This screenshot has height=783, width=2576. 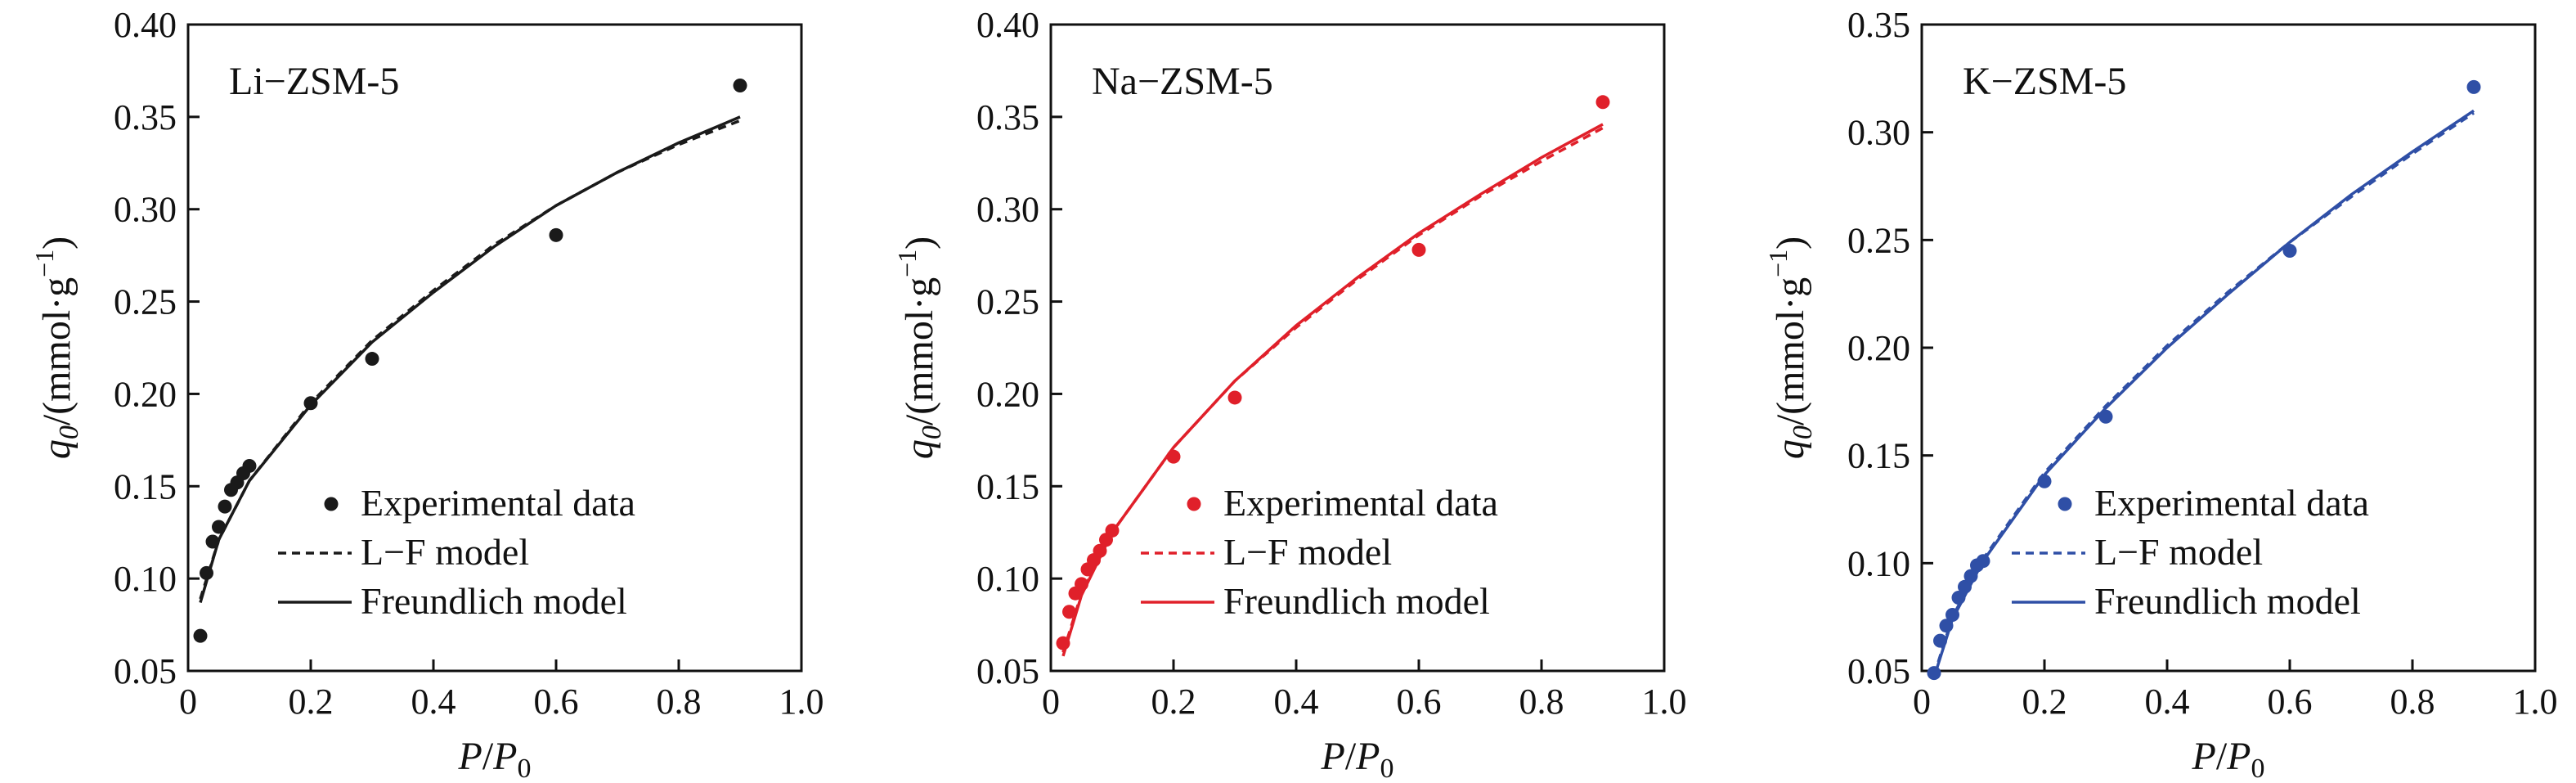 What do you see at coordinates (145, 25) in the screenshot?
I see `y-tick-label: 0.40` at bounding box center [145, 25].